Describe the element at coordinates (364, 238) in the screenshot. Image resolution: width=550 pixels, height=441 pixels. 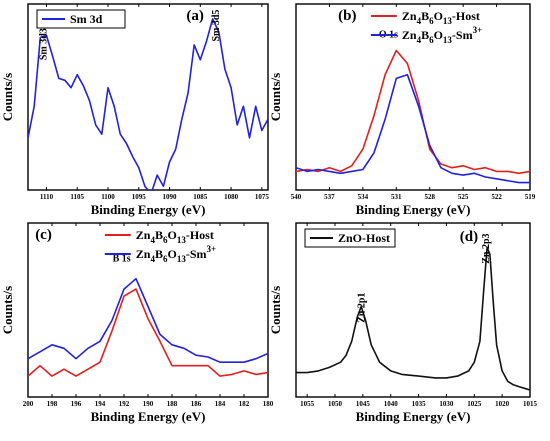
I see `legend-label: ZnO-Host` at that location.